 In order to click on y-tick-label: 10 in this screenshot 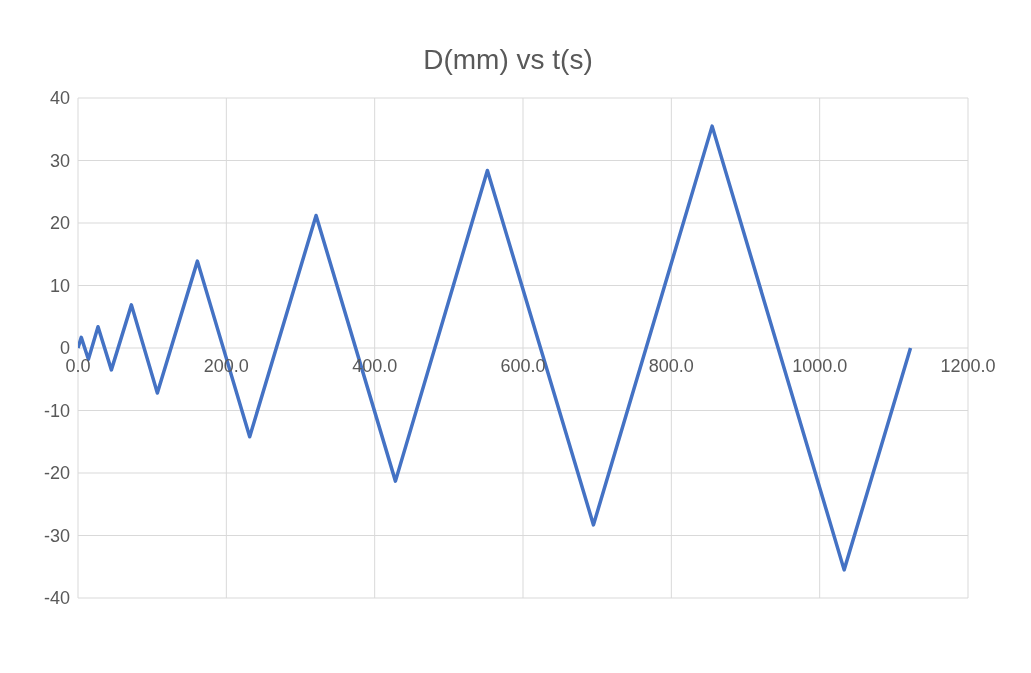, I will do `click(59, 285)`.